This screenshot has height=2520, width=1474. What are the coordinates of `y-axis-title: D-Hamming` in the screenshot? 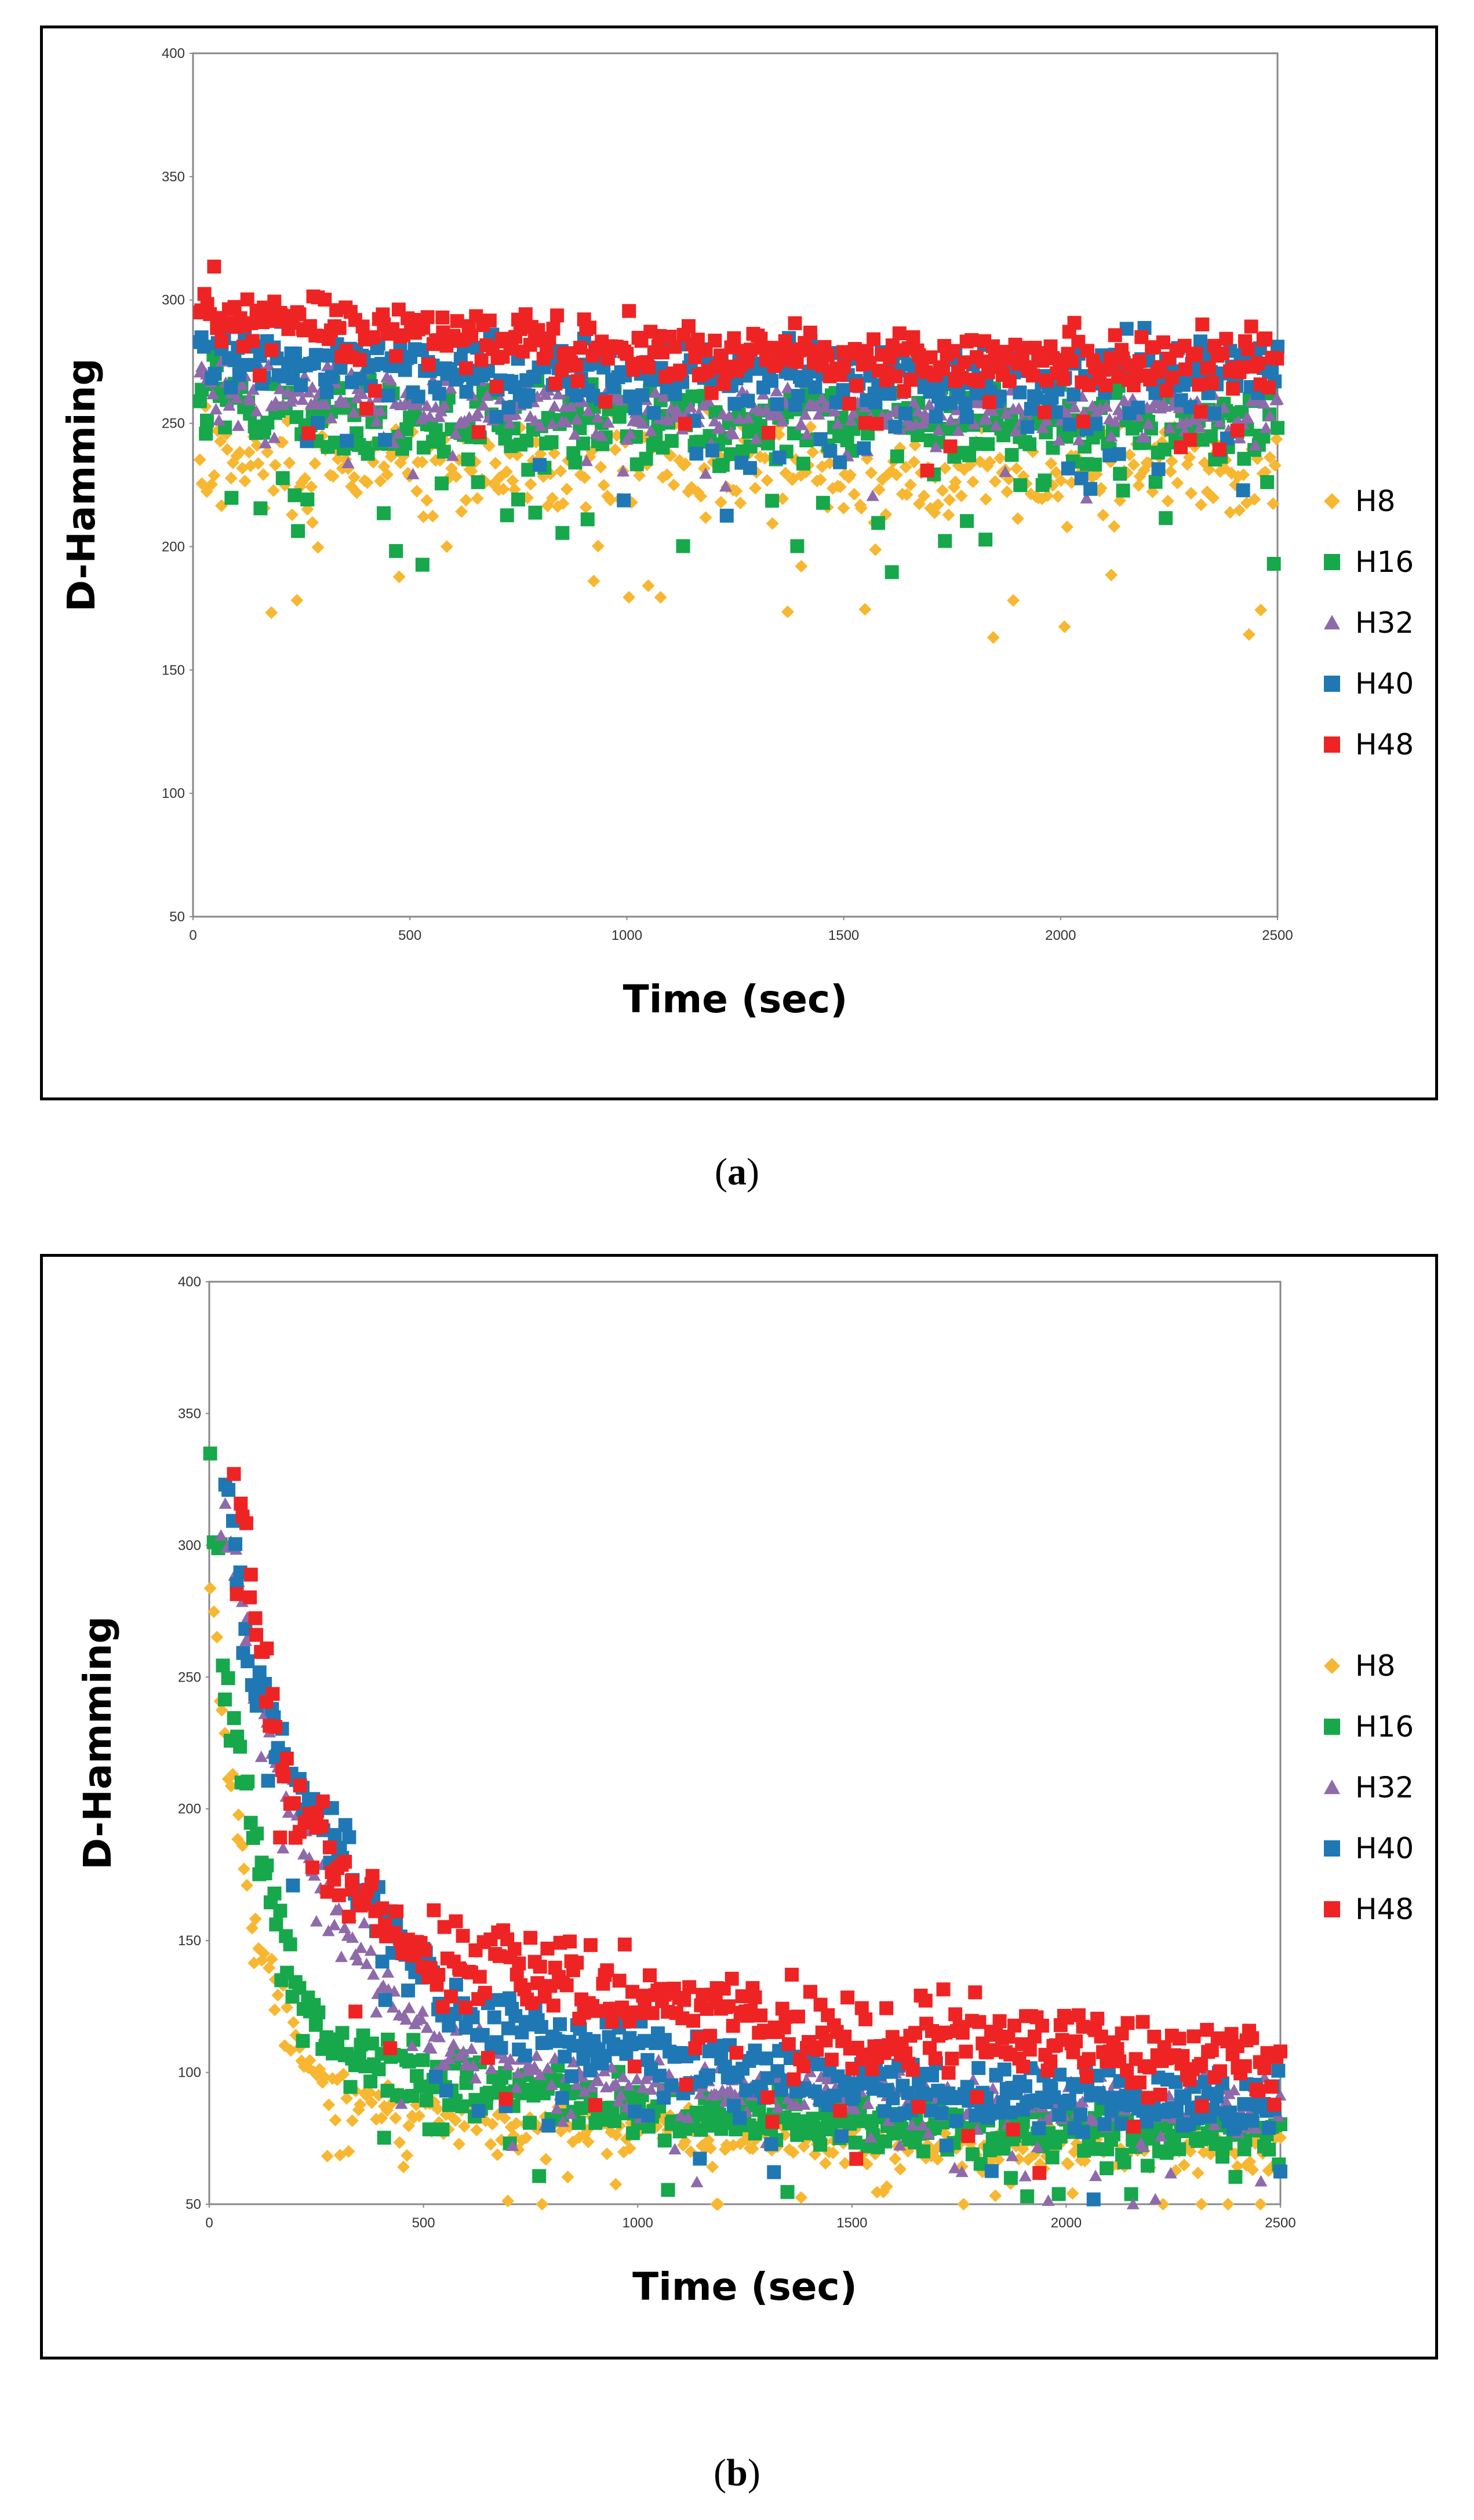 It's located at (81, 485).